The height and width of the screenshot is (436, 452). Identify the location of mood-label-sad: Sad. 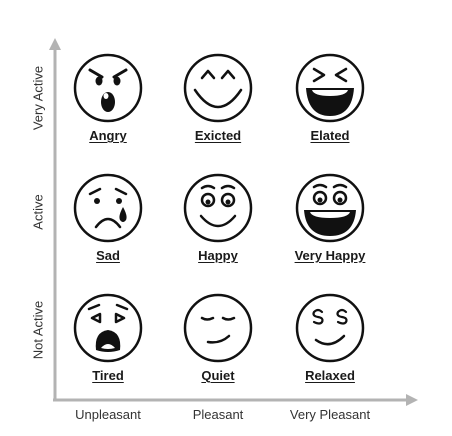
(108, 255).